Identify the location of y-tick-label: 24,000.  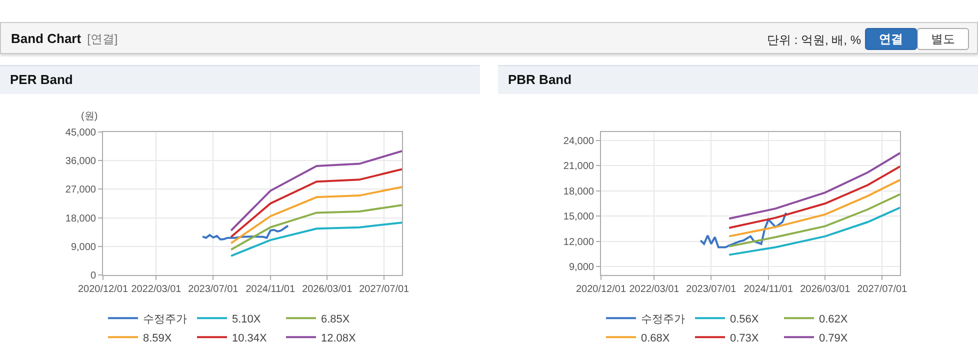
(578, 141).